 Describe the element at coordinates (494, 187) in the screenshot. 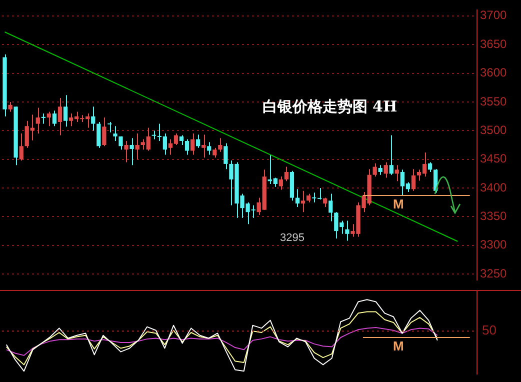

I see `y-tick-label: 3400` at that location.